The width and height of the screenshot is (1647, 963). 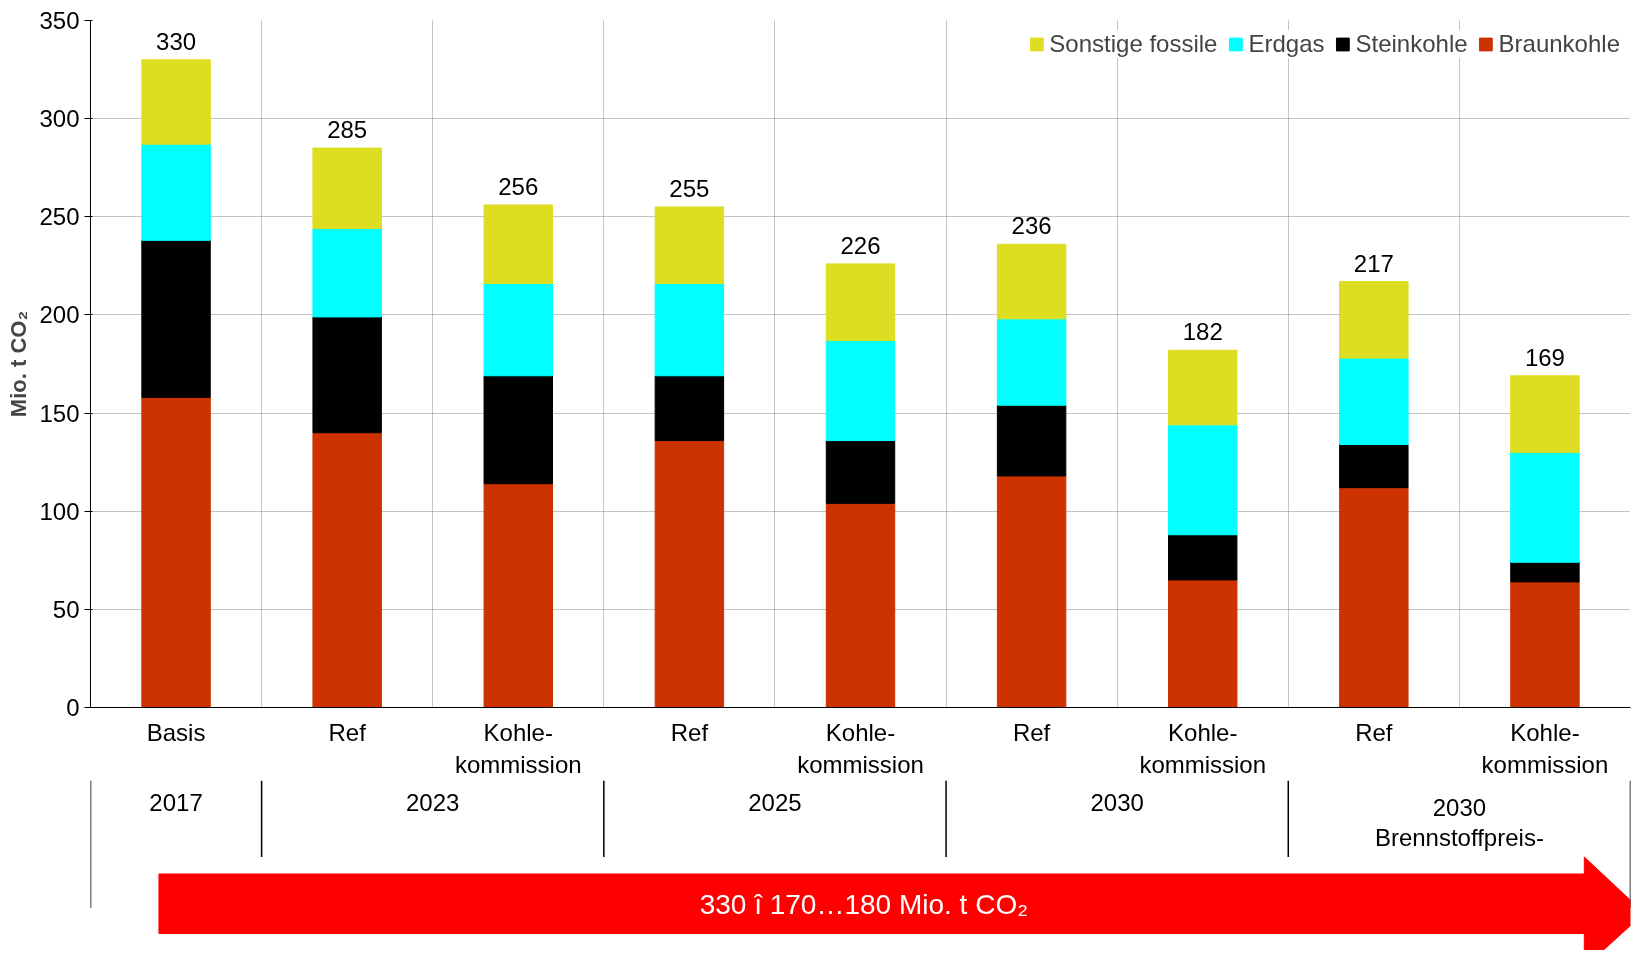 What do you see at coordinates (1133, 44) in the screenshot?
I see `legend-label: Sonstige fossile` at bounding box center [1133, 44].